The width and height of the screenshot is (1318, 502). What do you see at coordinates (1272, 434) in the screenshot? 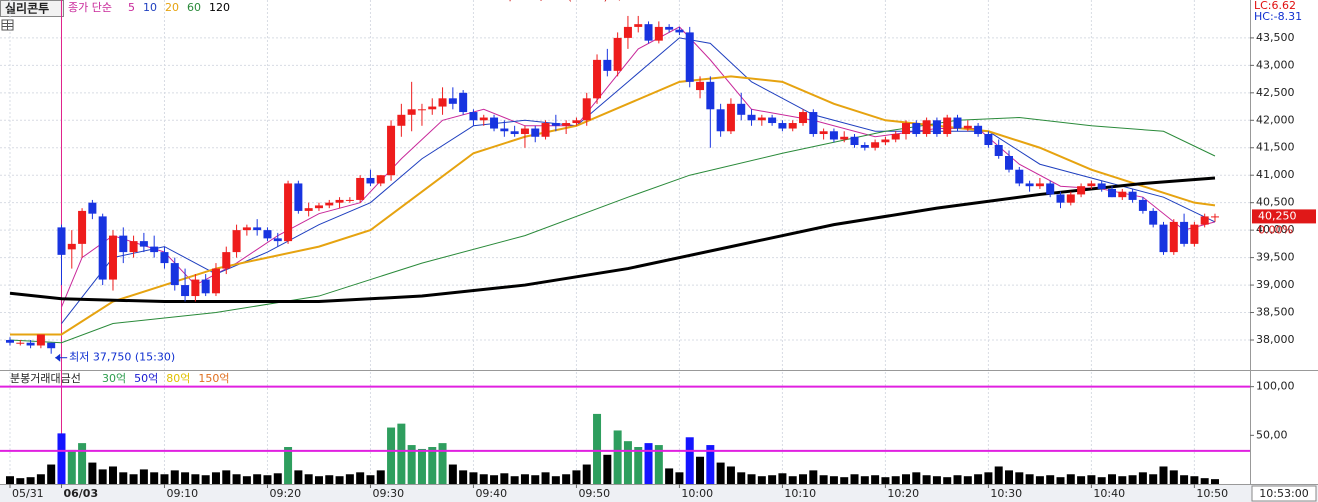
I see `volume-tick-label: 50,00` at bounding box center [1272, 434].